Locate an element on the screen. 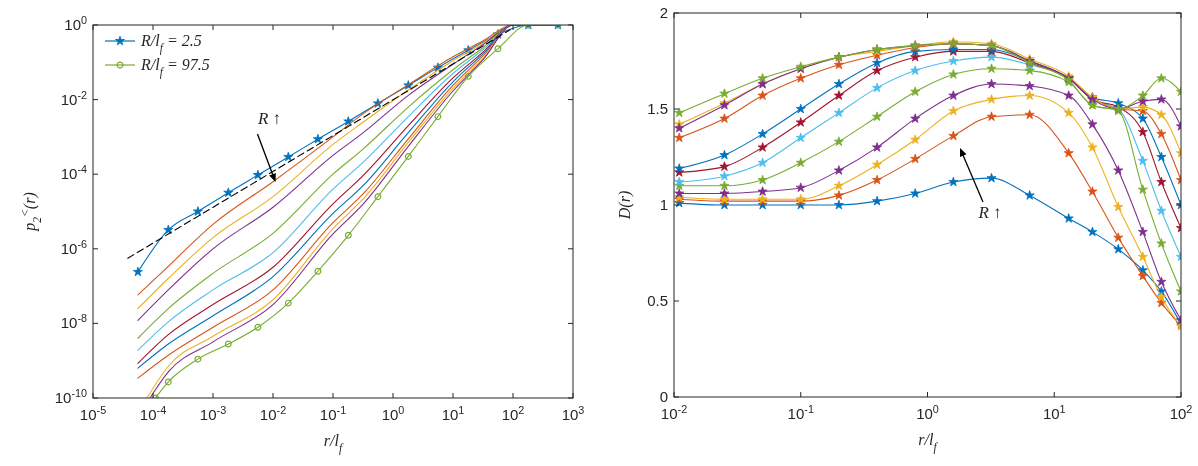 The height and width of the screenshot is (466, 1198). legend-label: R/l$_{f}$ = 97.5 is located at coordinates (175, 67).